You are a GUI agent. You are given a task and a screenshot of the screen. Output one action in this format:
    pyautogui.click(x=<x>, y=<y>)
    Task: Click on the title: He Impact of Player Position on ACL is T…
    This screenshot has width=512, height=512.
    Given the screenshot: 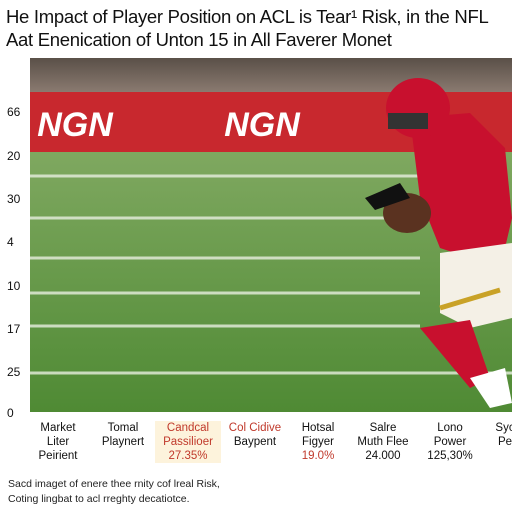 What is the action you would take?
    pyautogui.click(x=247, y=16)
    